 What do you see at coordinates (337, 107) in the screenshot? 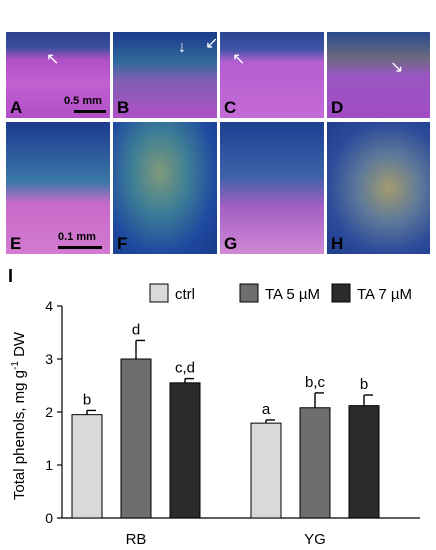
I see `panel-letter: D` at bounding box center [337, 107].